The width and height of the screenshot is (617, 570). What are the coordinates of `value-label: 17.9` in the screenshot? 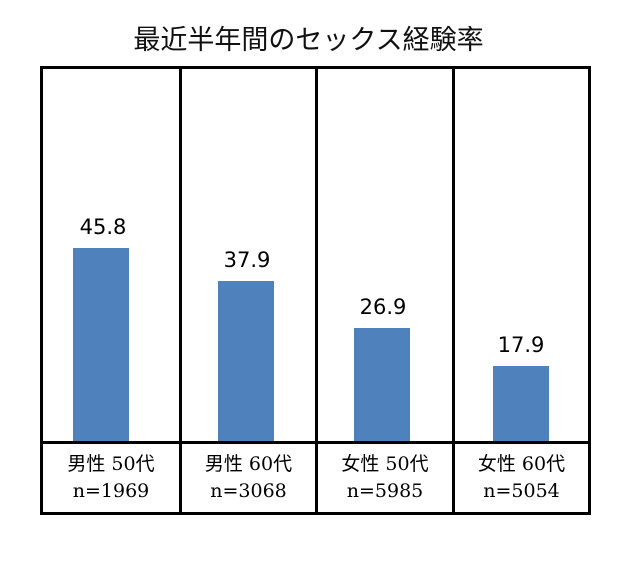 It's located at (521, 345).